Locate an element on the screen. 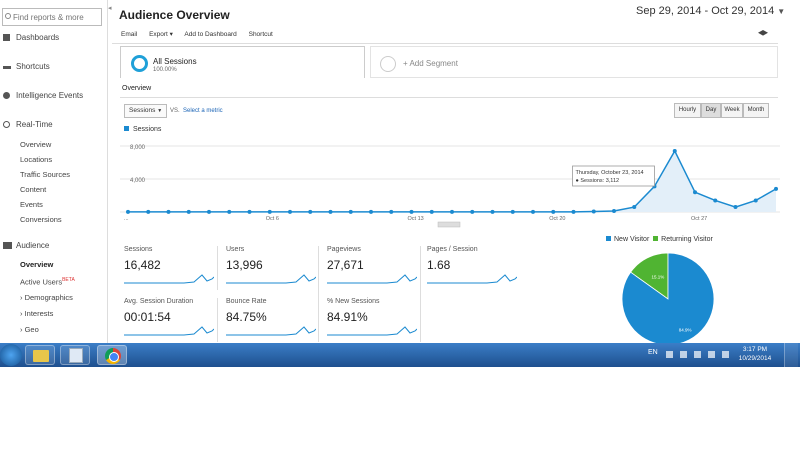  month-button: Month is located at coordinates (756, 110).